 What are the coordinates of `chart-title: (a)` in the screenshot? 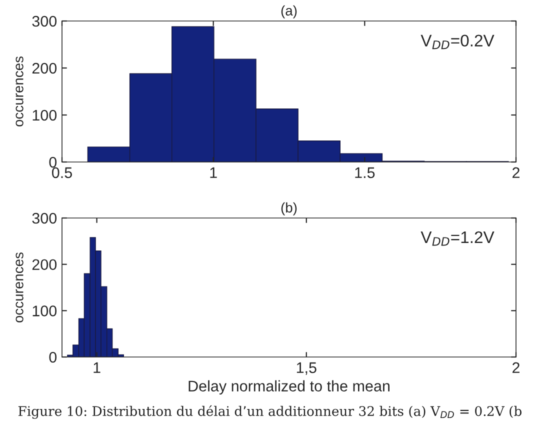 It's located at (289, 11).